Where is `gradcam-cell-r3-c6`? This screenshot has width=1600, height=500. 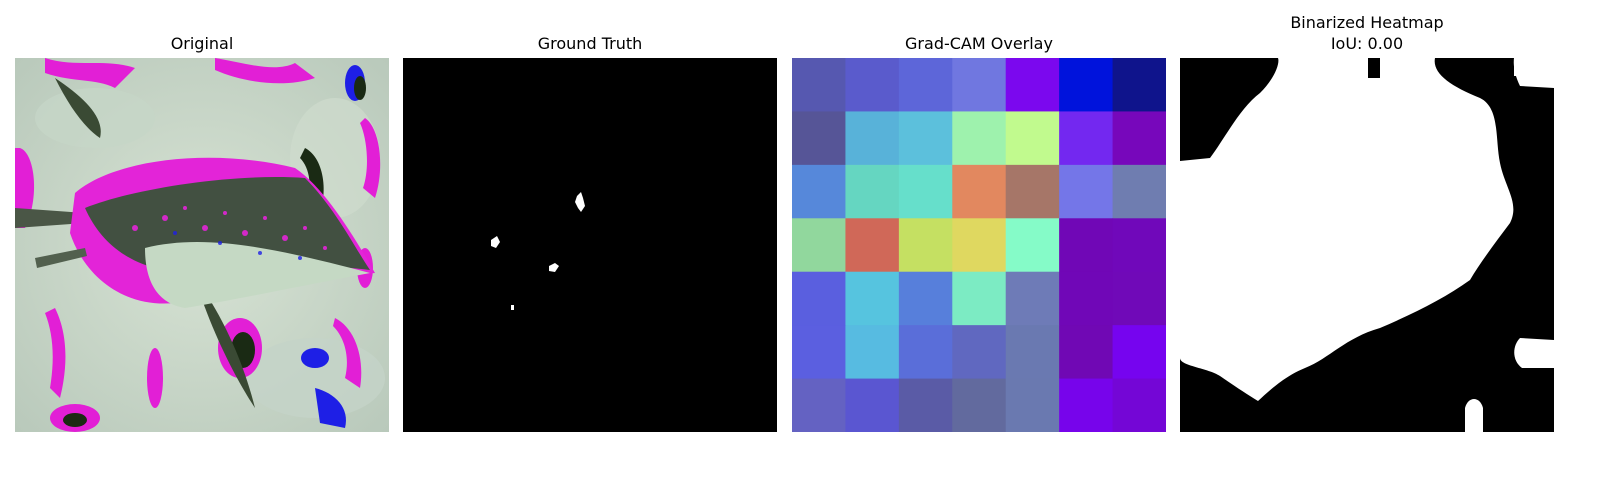 gradcam-cell-r3-c6 is located at coordinates (1139, 245).